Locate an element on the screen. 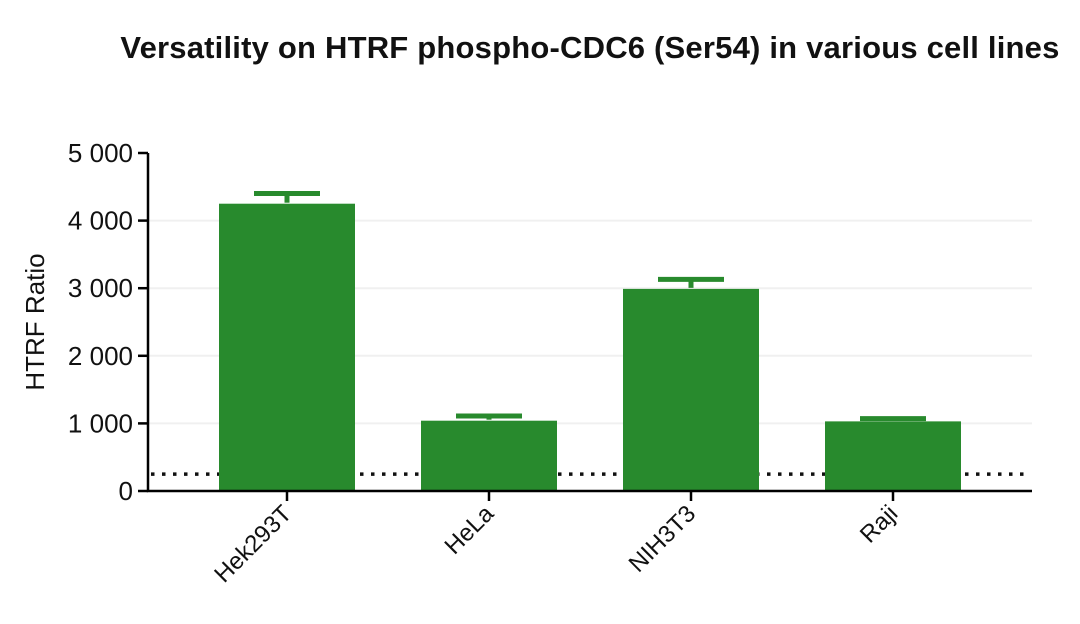 This screenshot has width=1080, height=624. x-tick-label: HeLa is located at coordinates (470, 530).